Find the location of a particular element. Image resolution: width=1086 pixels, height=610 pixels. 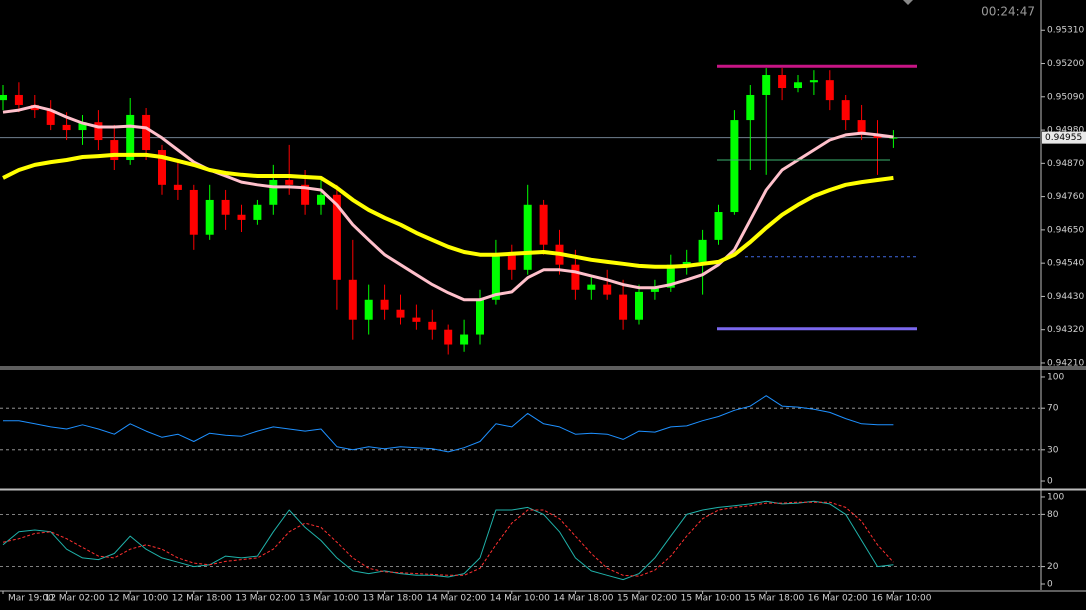

y-tick-label: 80 is located at coordinates (1053, 515).